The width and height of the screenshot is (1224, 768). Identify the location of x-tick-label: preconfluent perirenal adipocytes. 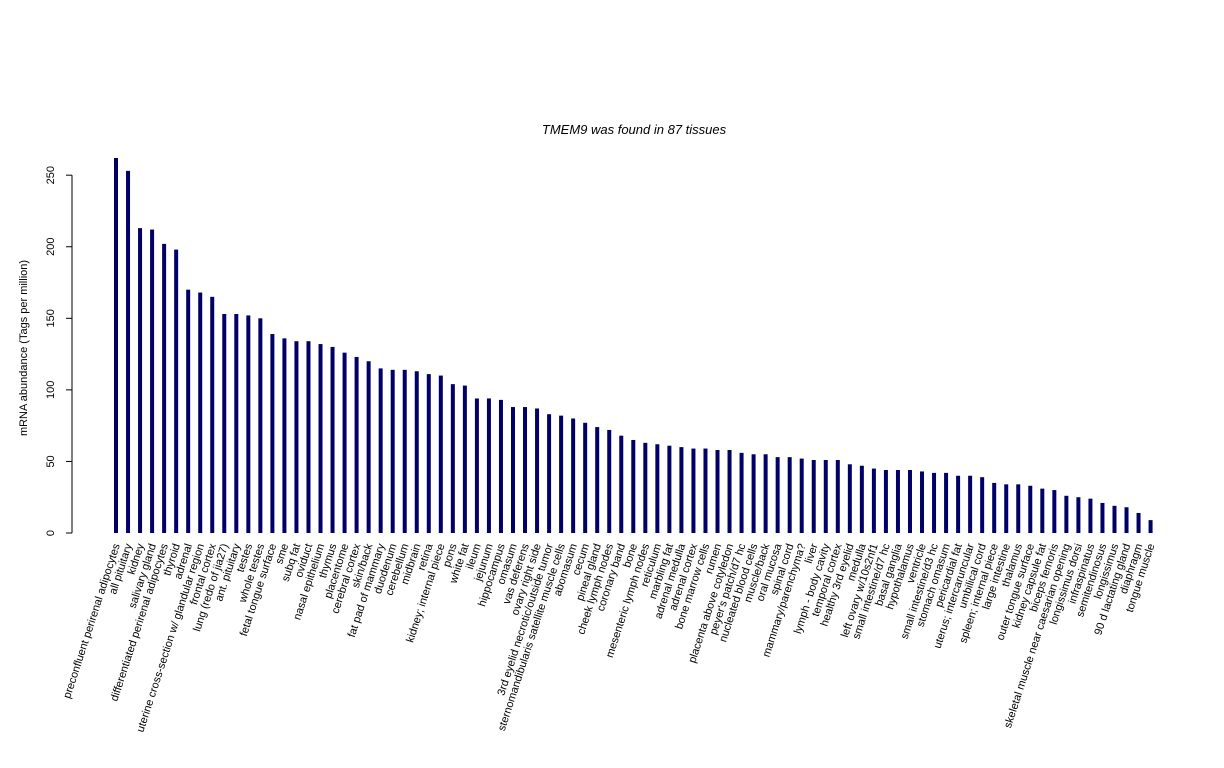
(92, 621).